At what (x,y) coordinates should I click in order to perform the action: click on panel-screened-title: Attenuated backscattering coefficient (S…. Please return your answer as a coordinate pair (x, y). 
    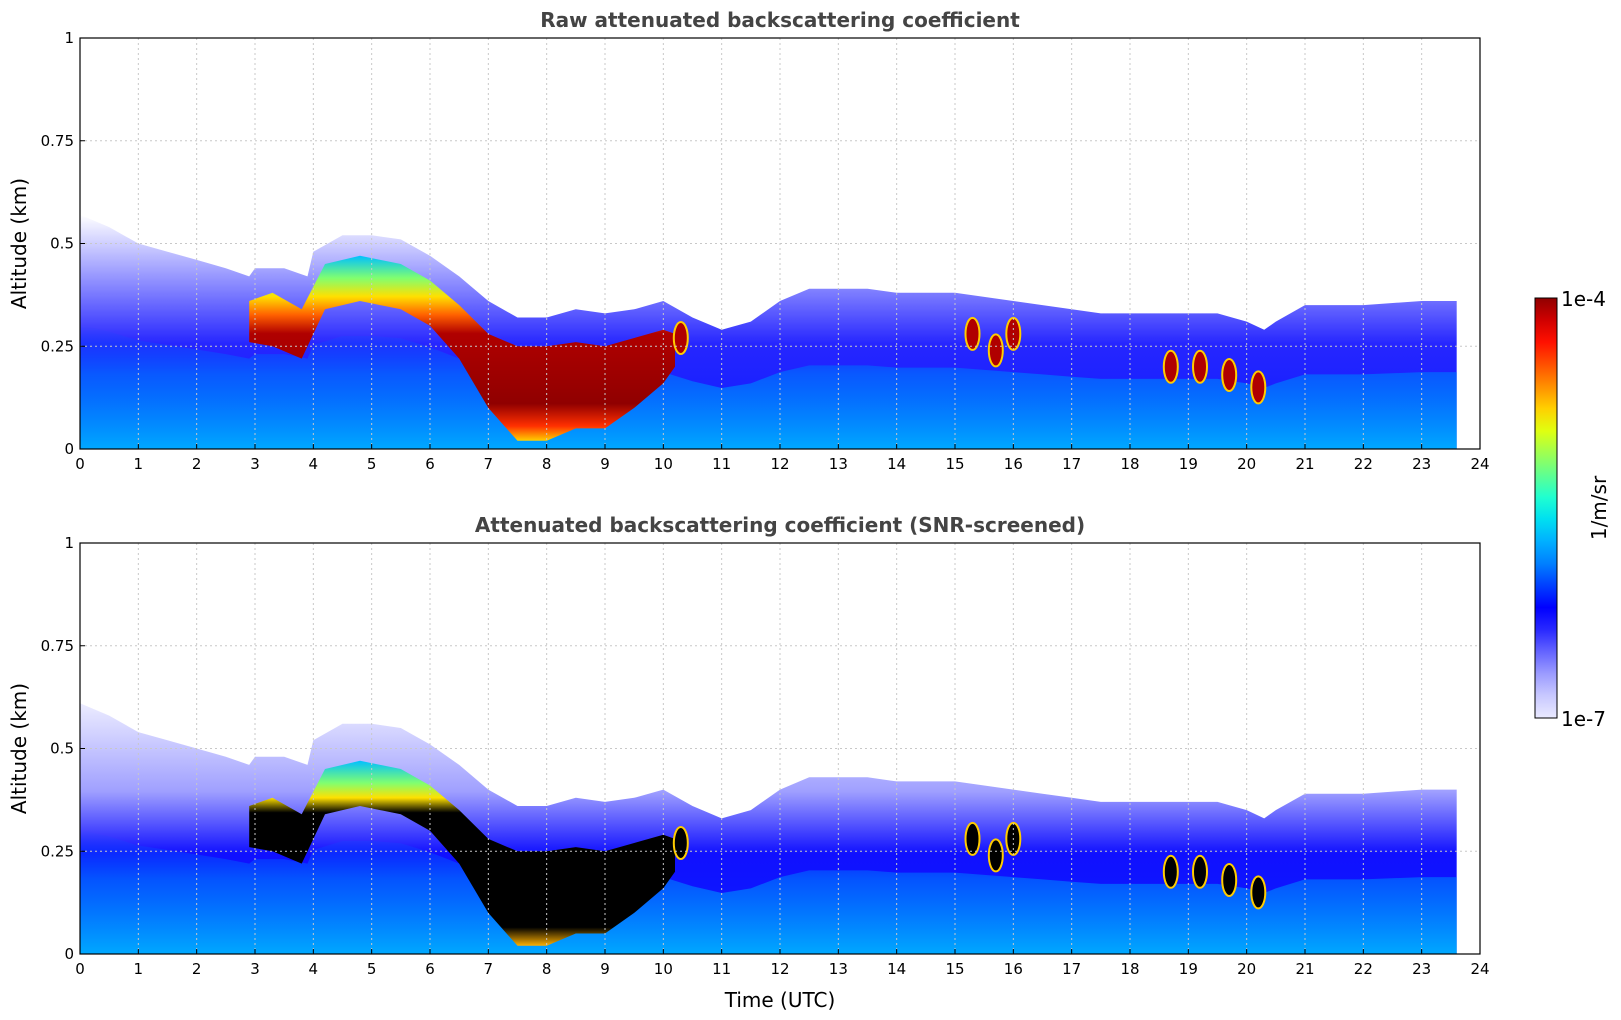
    Looking at the image, I should click on (780, 525).